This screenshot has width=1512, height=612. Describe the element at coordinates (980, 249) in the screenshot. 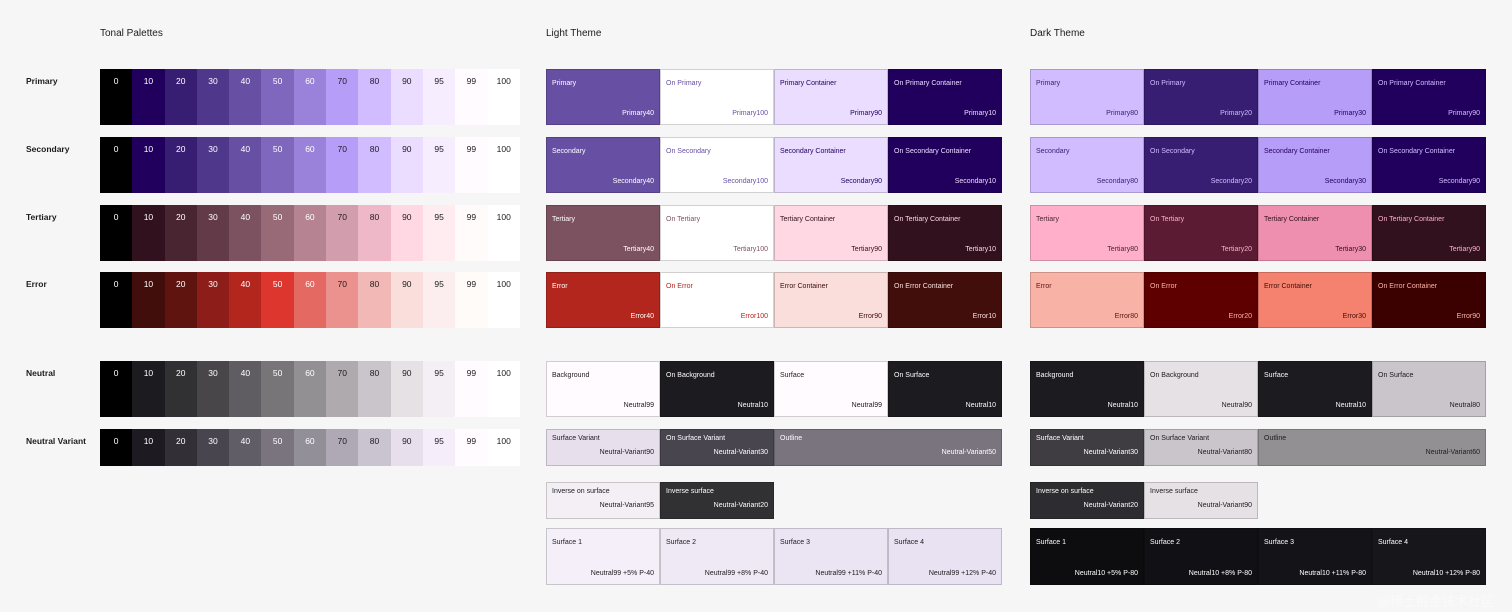

I see `role-token: Tertiary10` at that location.